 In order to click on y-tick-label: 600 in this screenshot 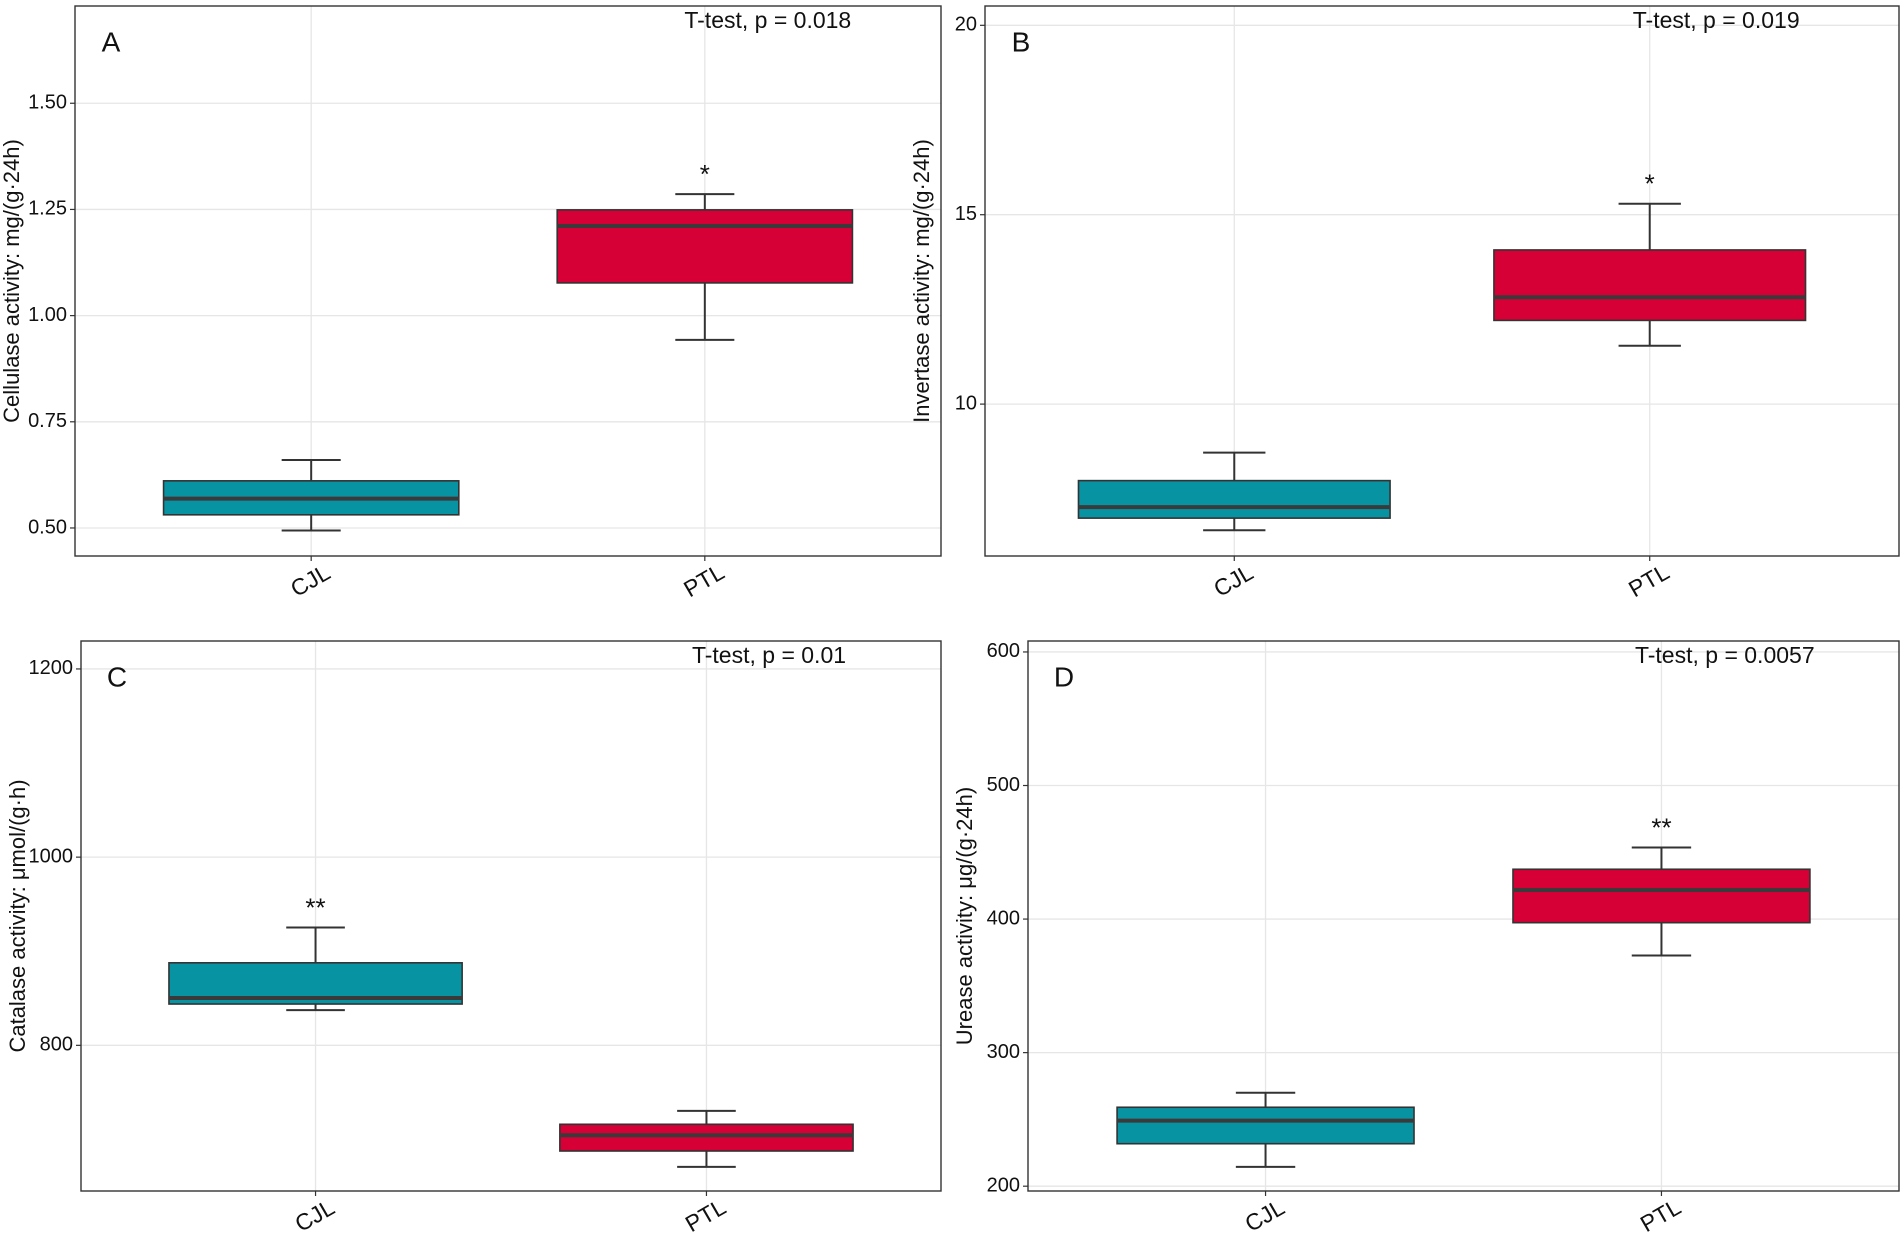, I will do `click(1003, 651)`.